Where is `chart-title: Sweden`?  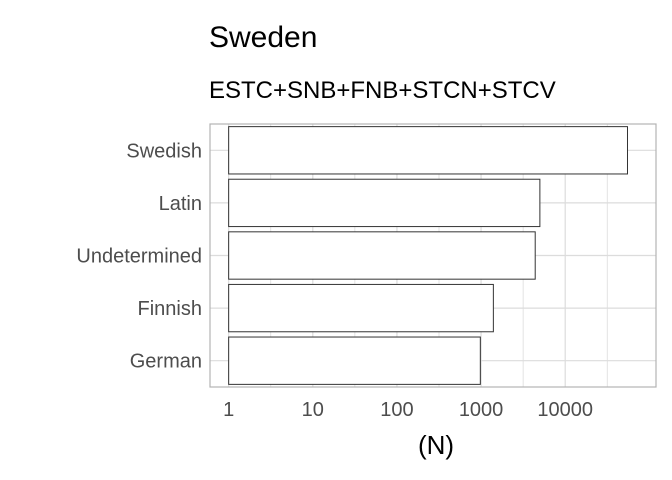
chart-title: Sweden is located at coordinates (263, 37).